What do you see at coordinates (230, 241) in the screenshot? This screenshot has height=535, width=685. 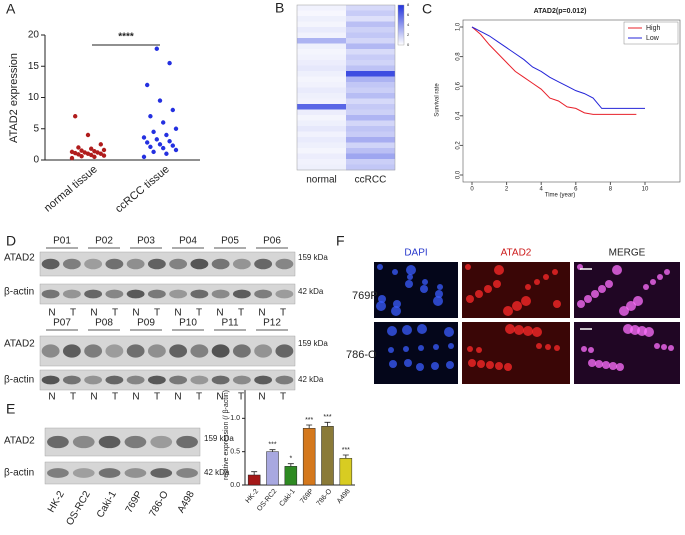 I see `patient-label: P05` at bounding box center [230, 241].